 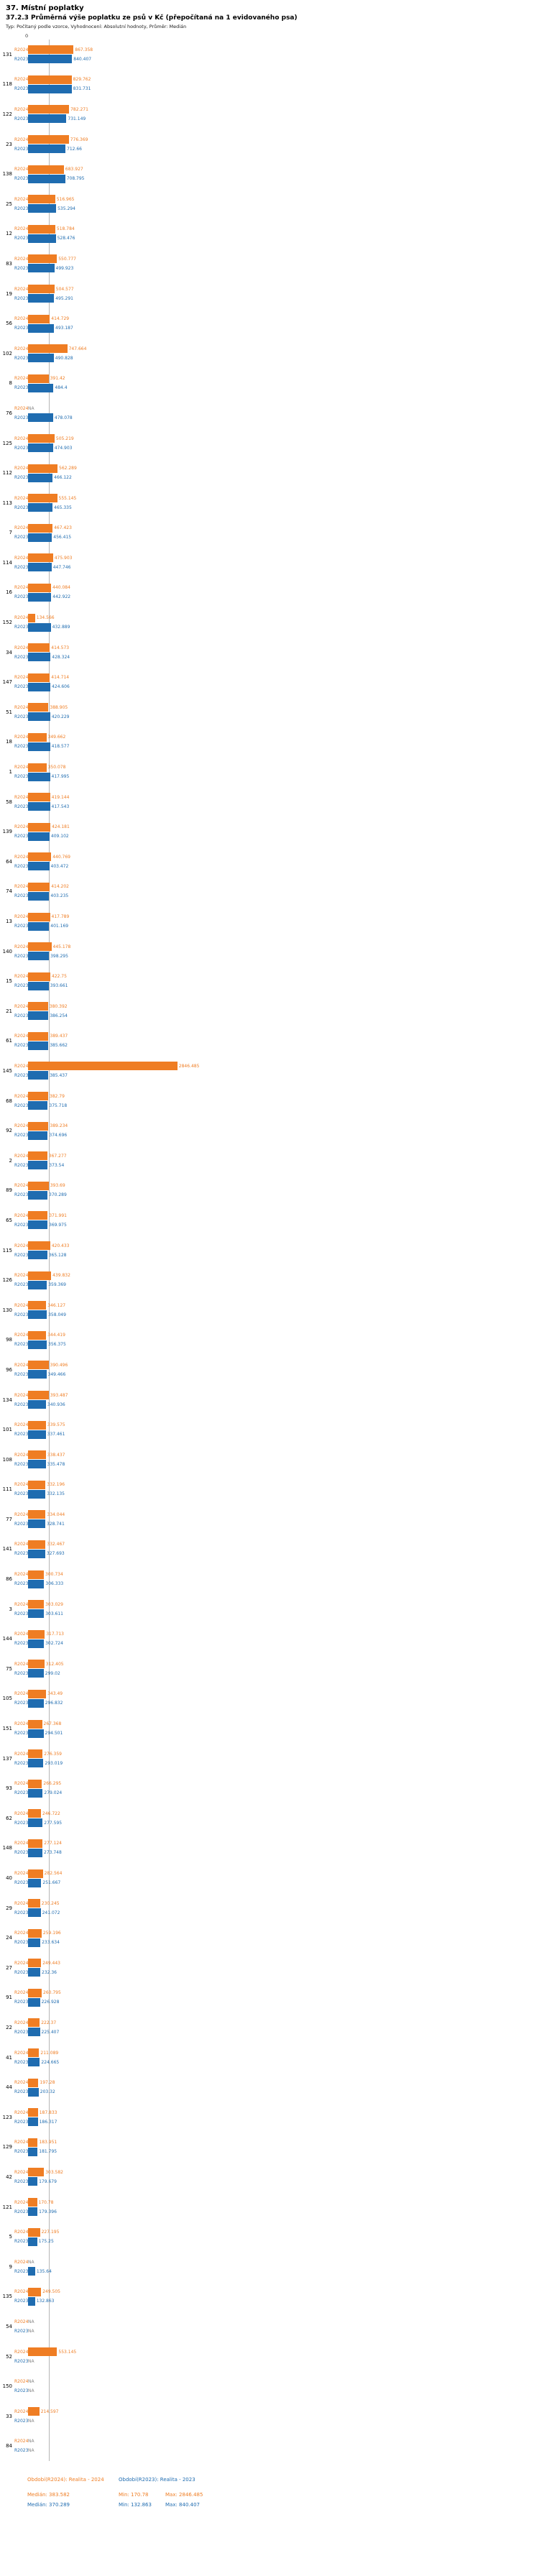 I want to click on chart-row: 68 R2024 382.79 R2023 375.718, so click(x=269, y=1101).